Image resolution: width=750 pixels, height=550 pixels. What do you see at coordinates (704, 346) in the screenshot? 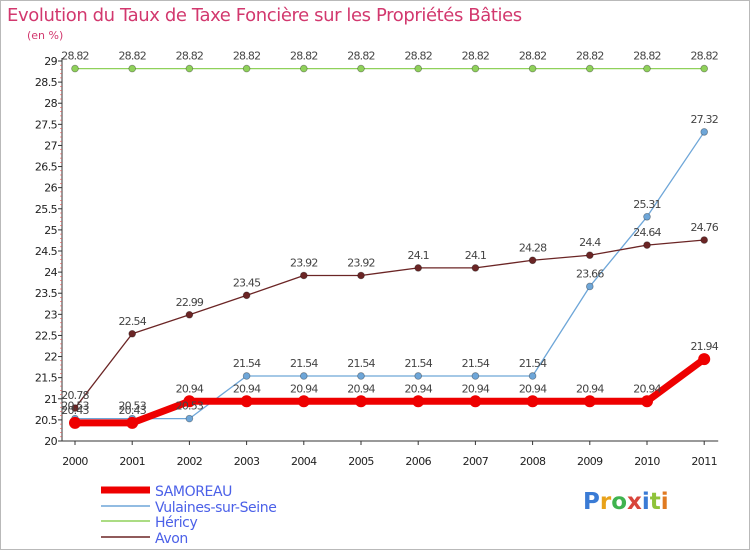
I see `data-label-samoreau: 21.94` at bounding box center [704, 346].